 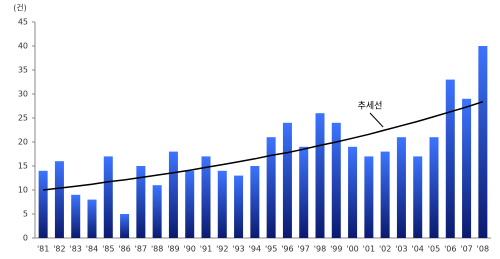 What do you see at coordinates (23, 166) in the screenshot?
I see `y-tick-label: 15` at bounding box center [23, 166].